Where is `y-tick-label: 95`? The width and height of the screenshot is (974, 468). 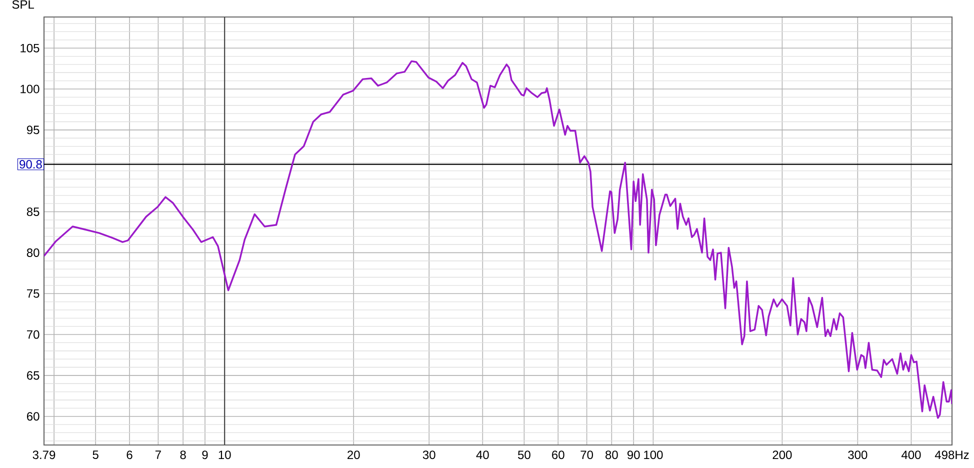 y-tick-label: 95 is located at coordinates (33, 130).